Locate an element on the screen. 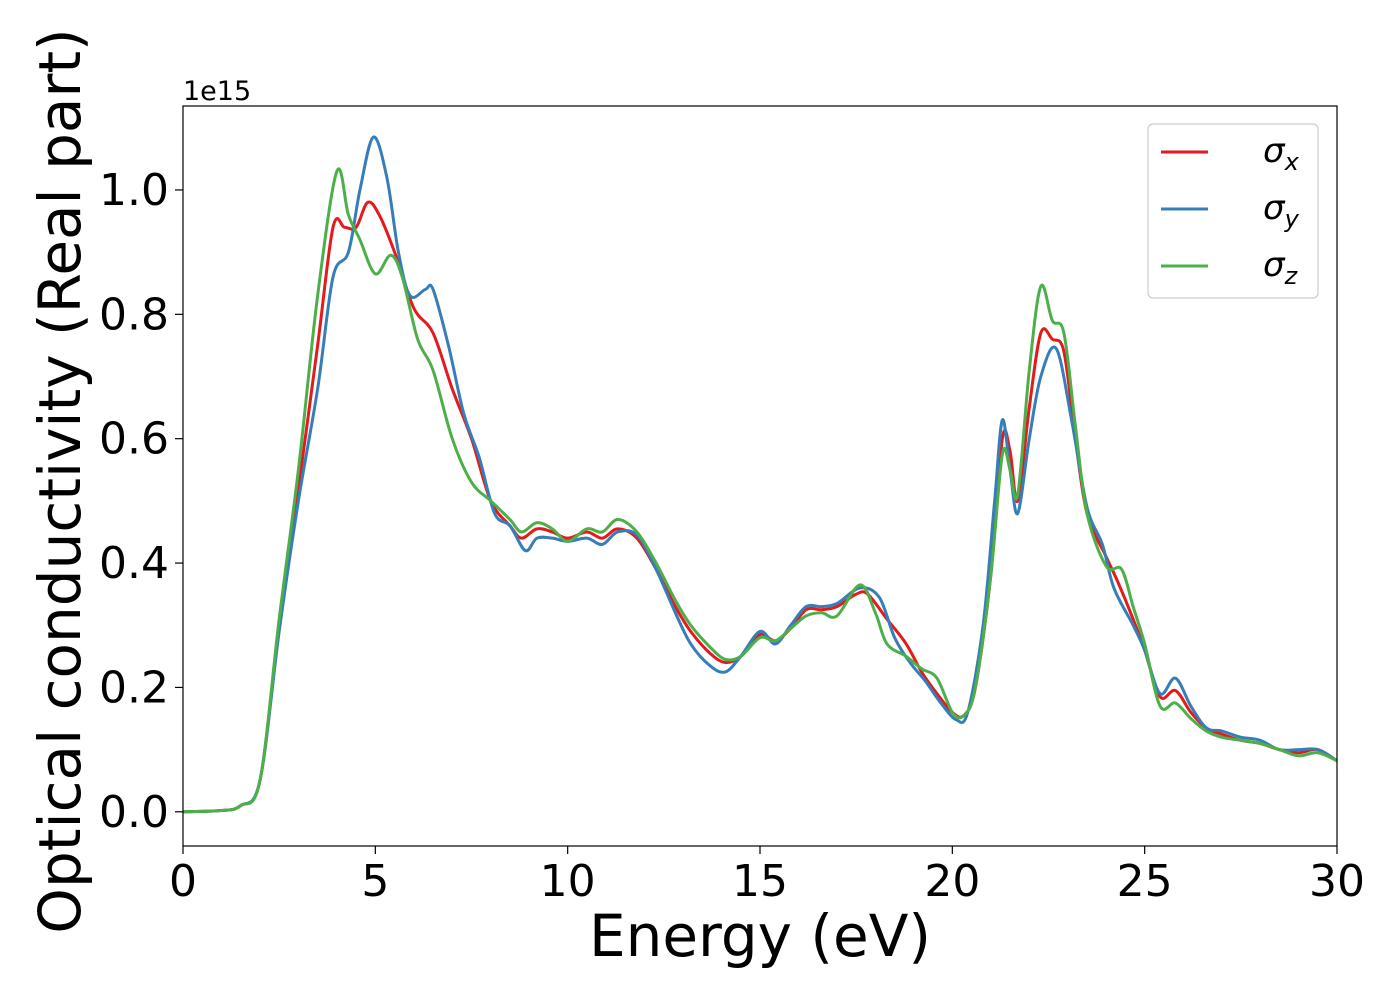 The height and width of the screenshot is (1000, 1400). x-tick-label: 20 is located at coordinates (952, 881).